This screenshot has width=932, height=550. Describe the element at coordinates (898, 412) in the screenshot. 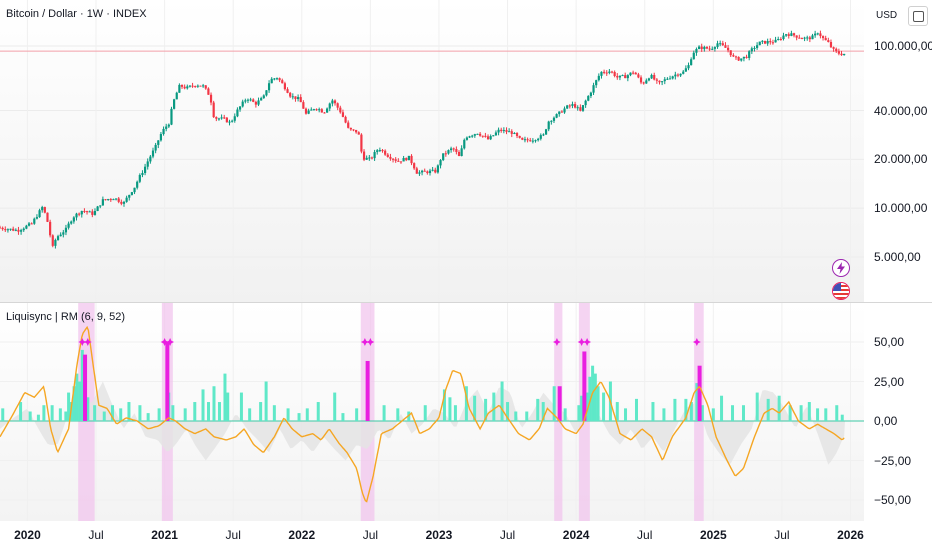

I see `indicator-scale: 50,00 25,00 0,00 −25,00 −50,00` at that location.